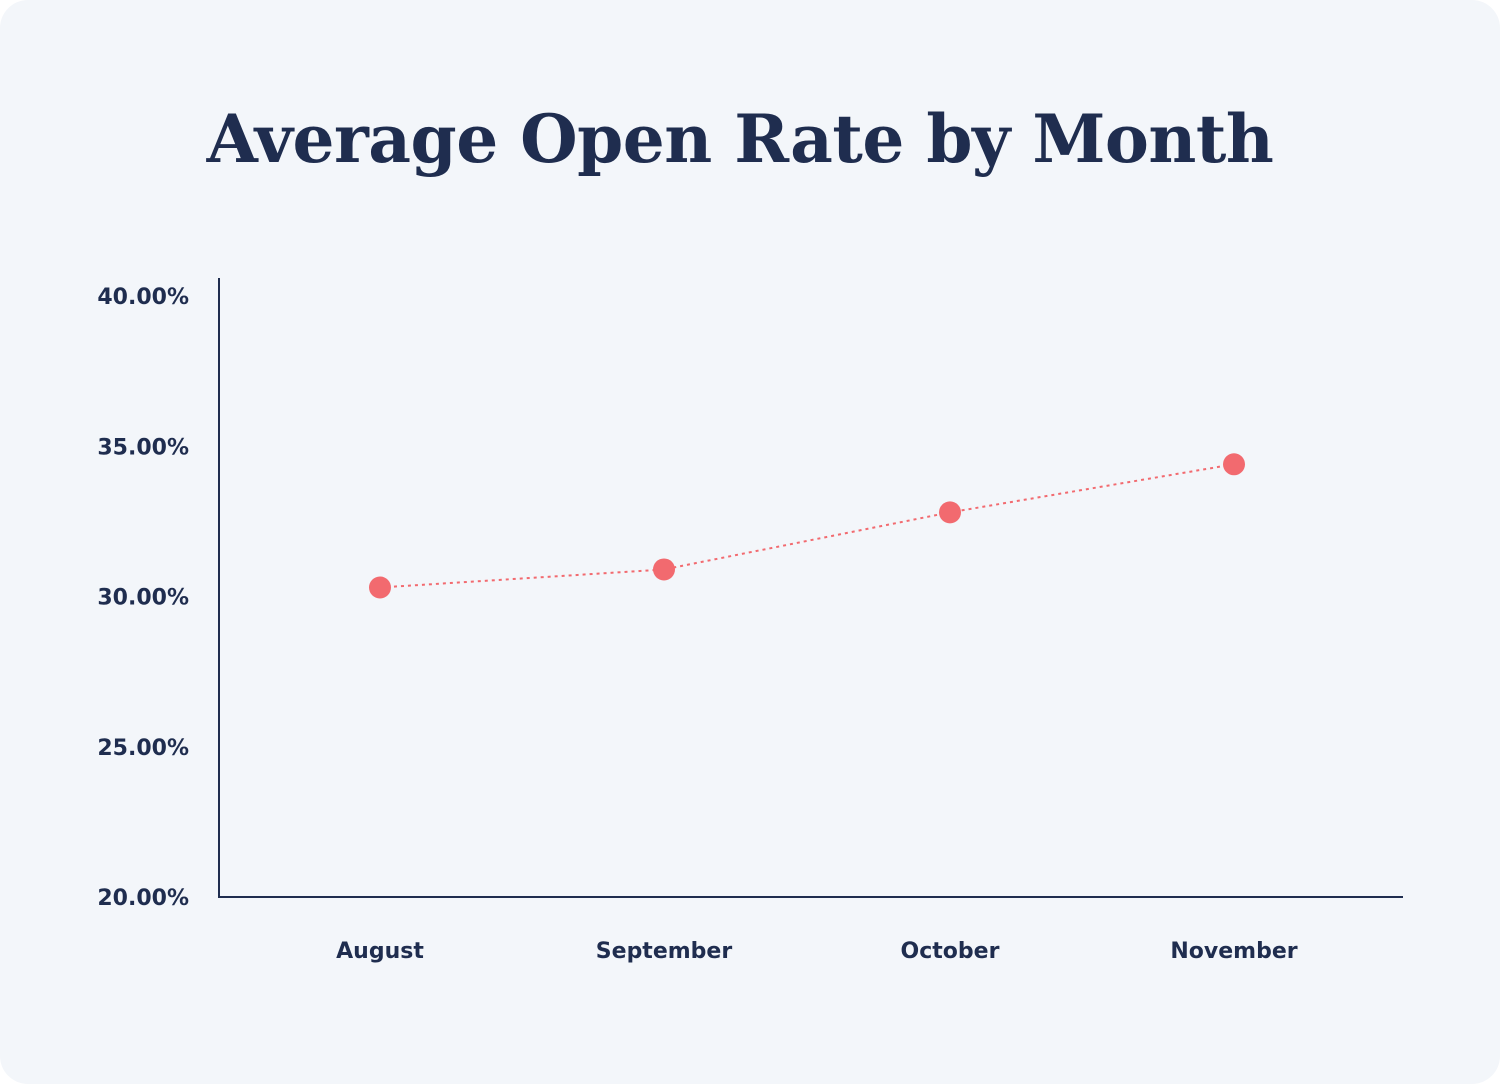 The image size is (1500, 1084). Describe the element at coordinates (143, 898) in the screenshot. I see `y-tick-label: 20.00%` at that location.